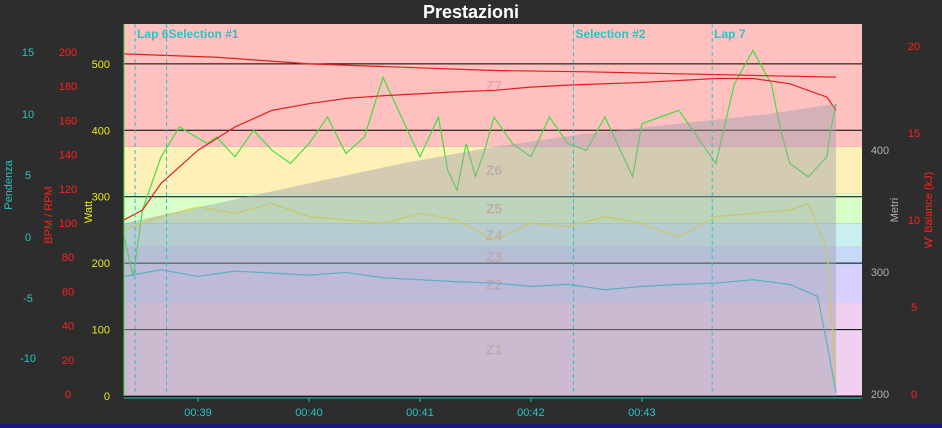  What do you see at coordinates (471, 426) in the screenshot?
I see `bottom-strip` at bounding box center [471, 426].